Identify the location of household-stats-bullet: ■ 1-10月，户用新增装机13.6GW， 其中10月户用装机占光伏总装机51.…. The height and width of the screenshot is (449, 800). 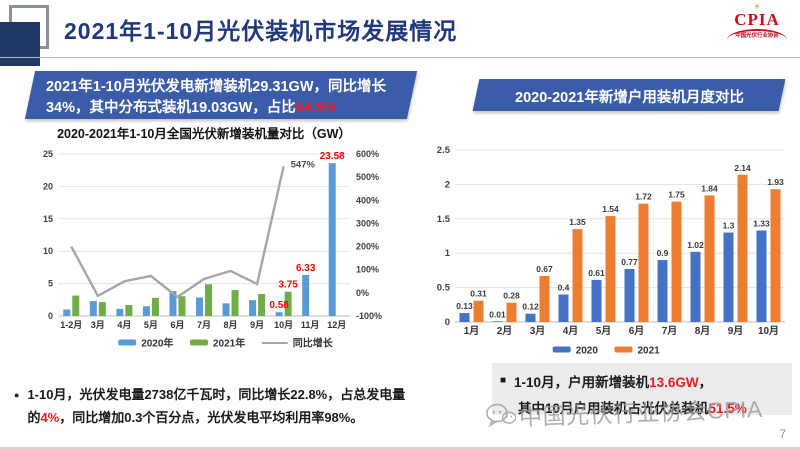
(646, 395).